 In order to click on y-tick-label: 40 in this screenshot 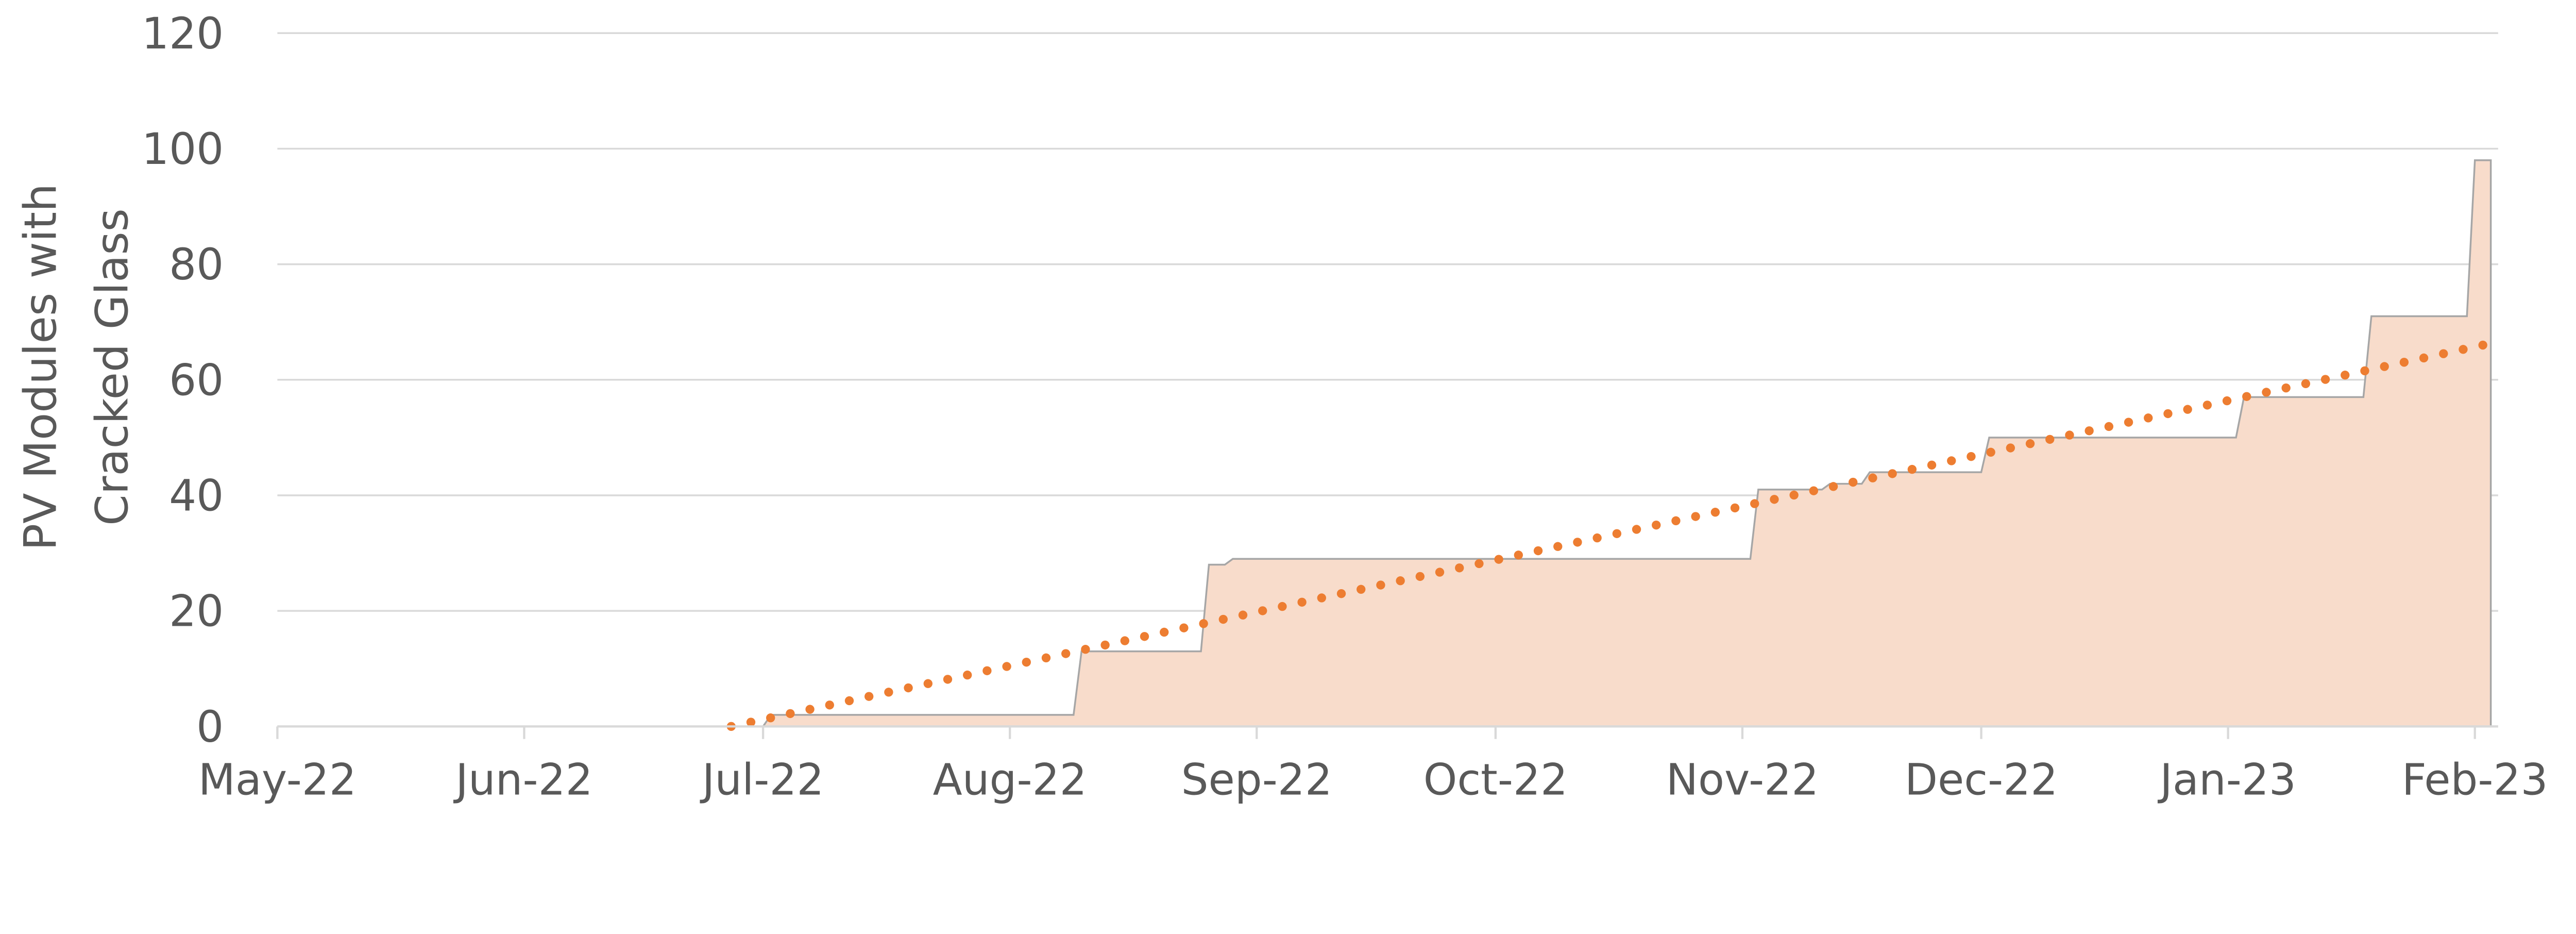, I will do `click(196, 496)`.